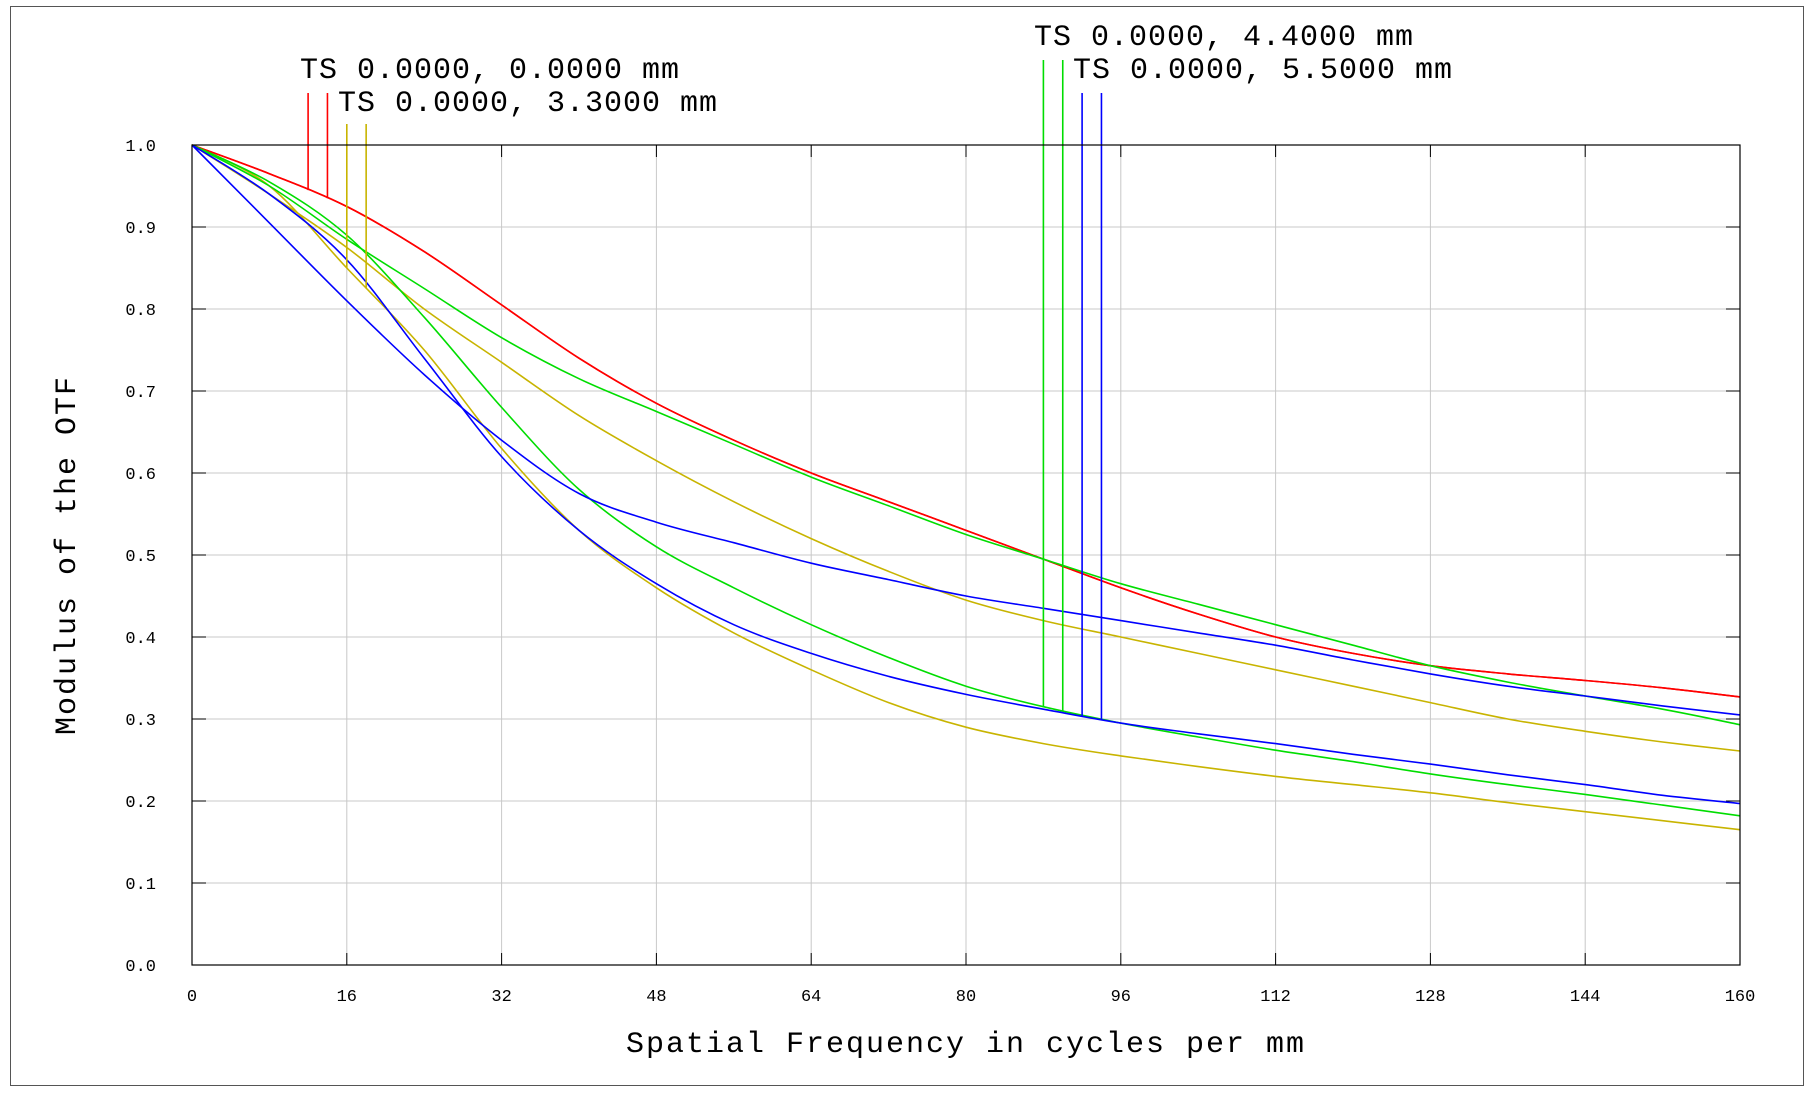  Describe the element at coordinates (140, 803) in the screenshot. I see `y-tick-label: 0.2` at that location.